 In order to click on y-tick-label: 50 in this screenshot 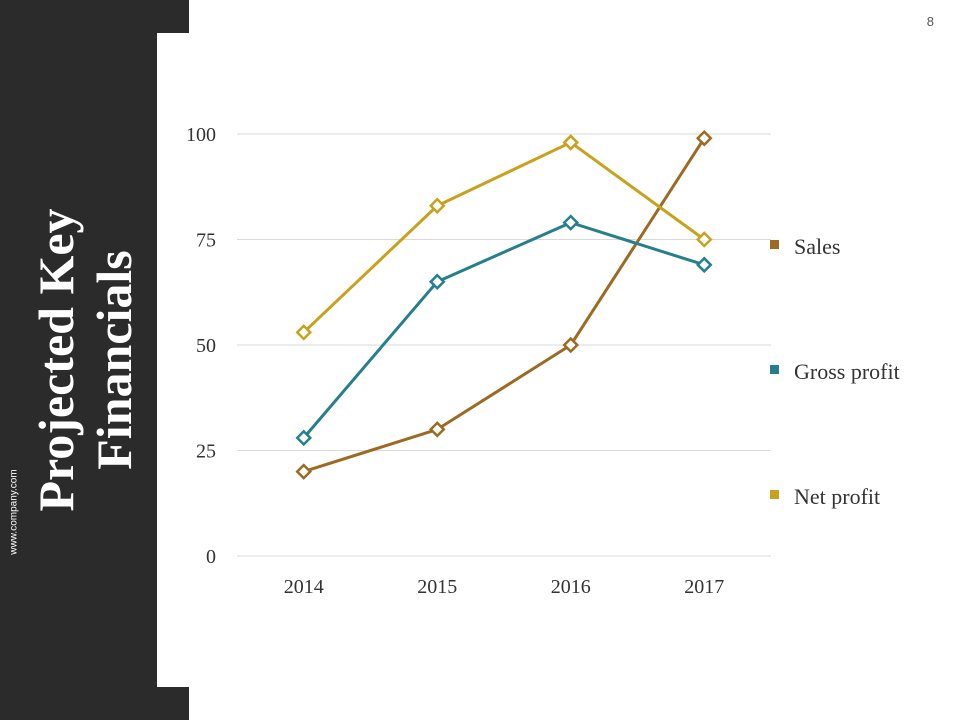, I will do `click(206, 346)`.